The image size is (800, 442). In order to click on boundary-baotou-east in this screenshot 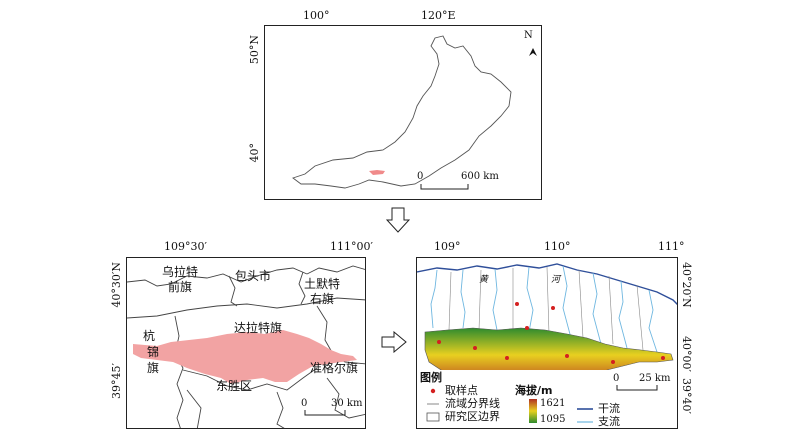, I will do `click(302, 288)`.